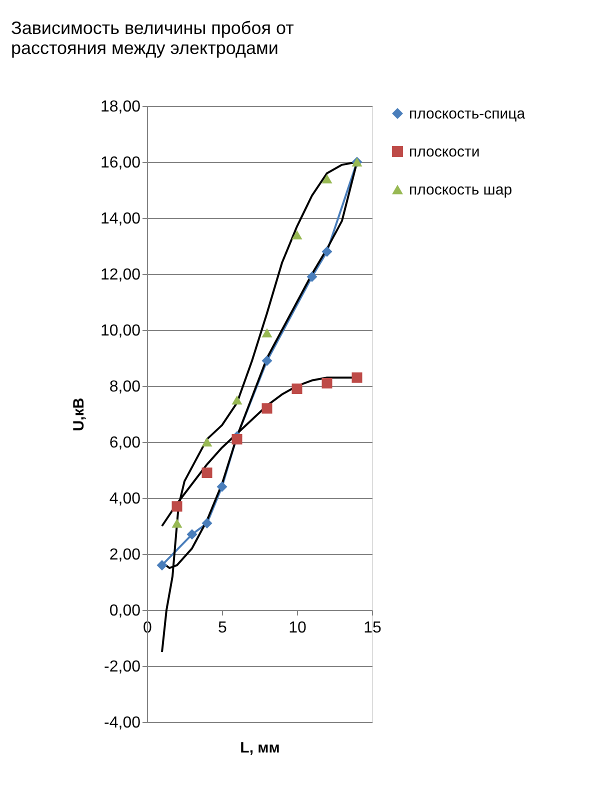 The height and width of the screenshot is (798, 600). I want to click on y-tick-label: 2,00, so click(125, 555).